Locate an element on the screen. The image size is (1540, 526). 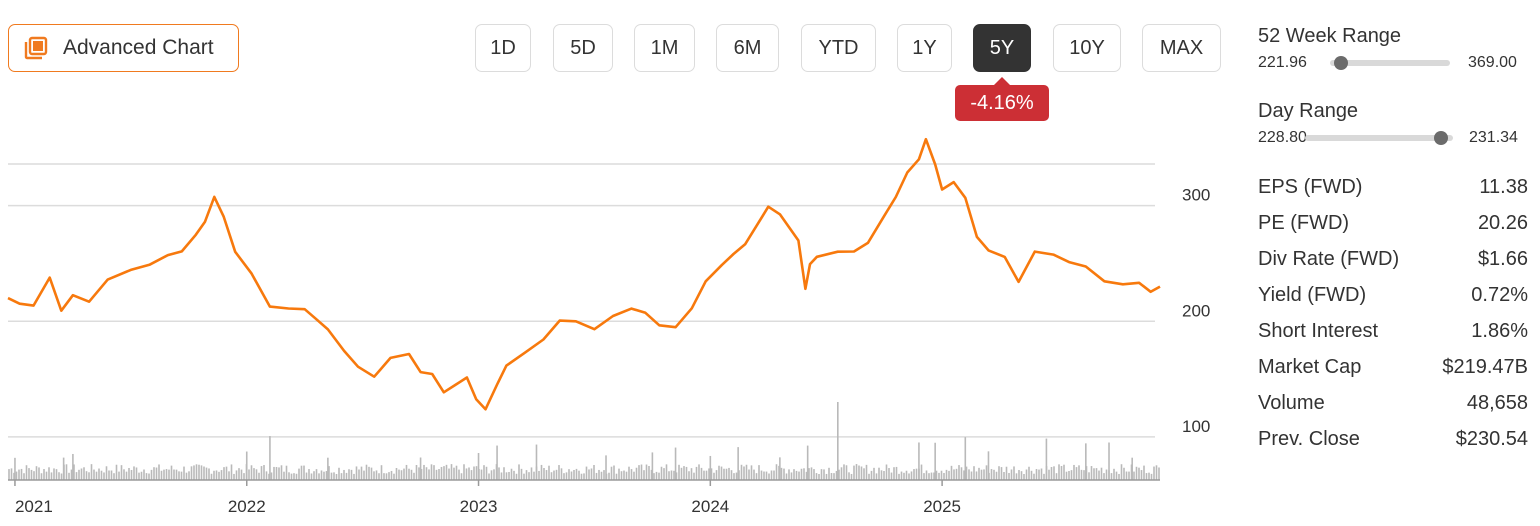
stat-value: $1.66 is located at coordinates (1502, 259).